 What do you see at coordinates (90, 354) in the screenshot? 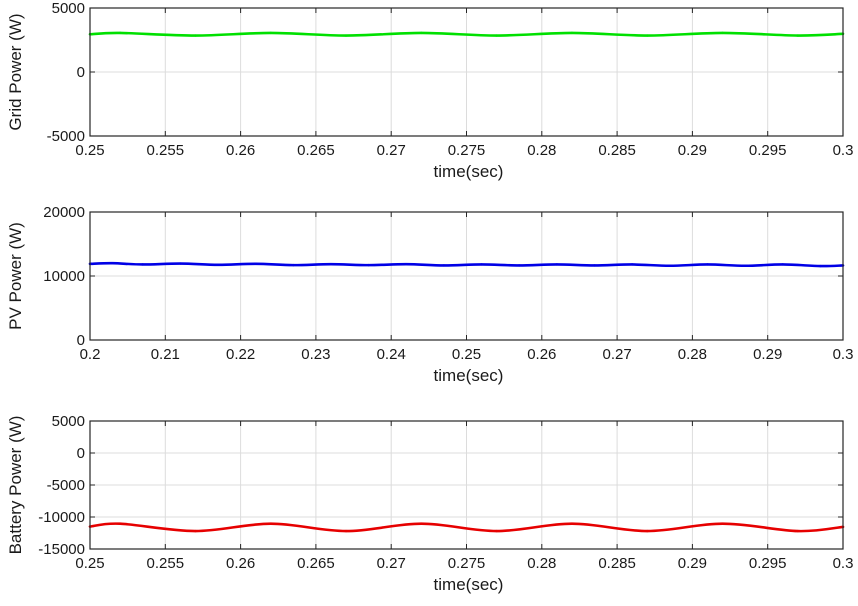
I see `x-tick-label: 0.2` at bounding box center [90, 354].